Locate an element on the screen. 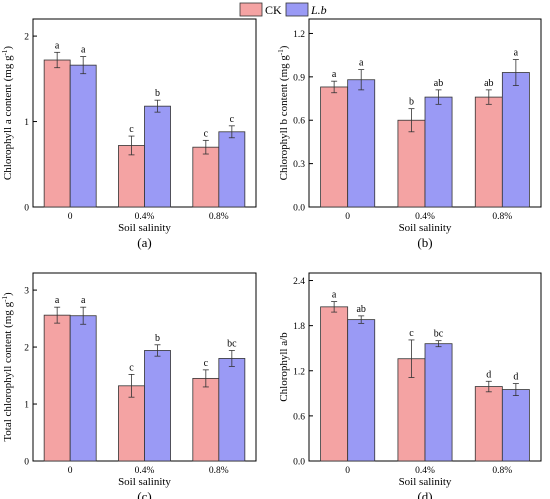 The height and width of the screenshot is (499, 550). y-axis-label-main: Chlorophyll a/b is located at coordinates (284, 367).